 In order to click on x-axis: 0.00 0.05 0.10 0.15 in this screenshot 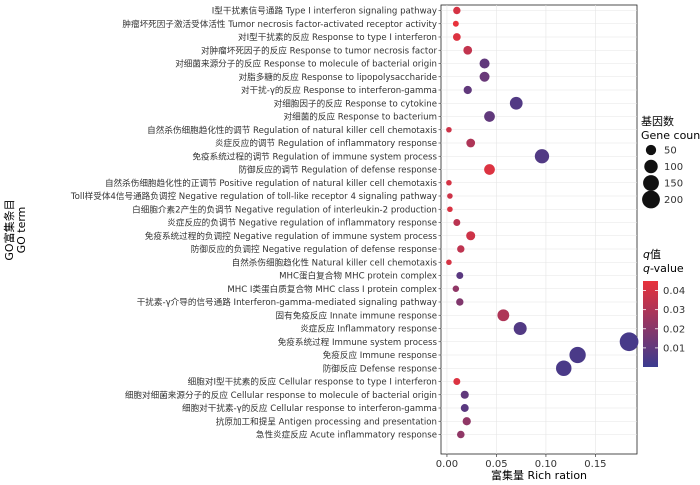, I will do `click(521, 462)`.